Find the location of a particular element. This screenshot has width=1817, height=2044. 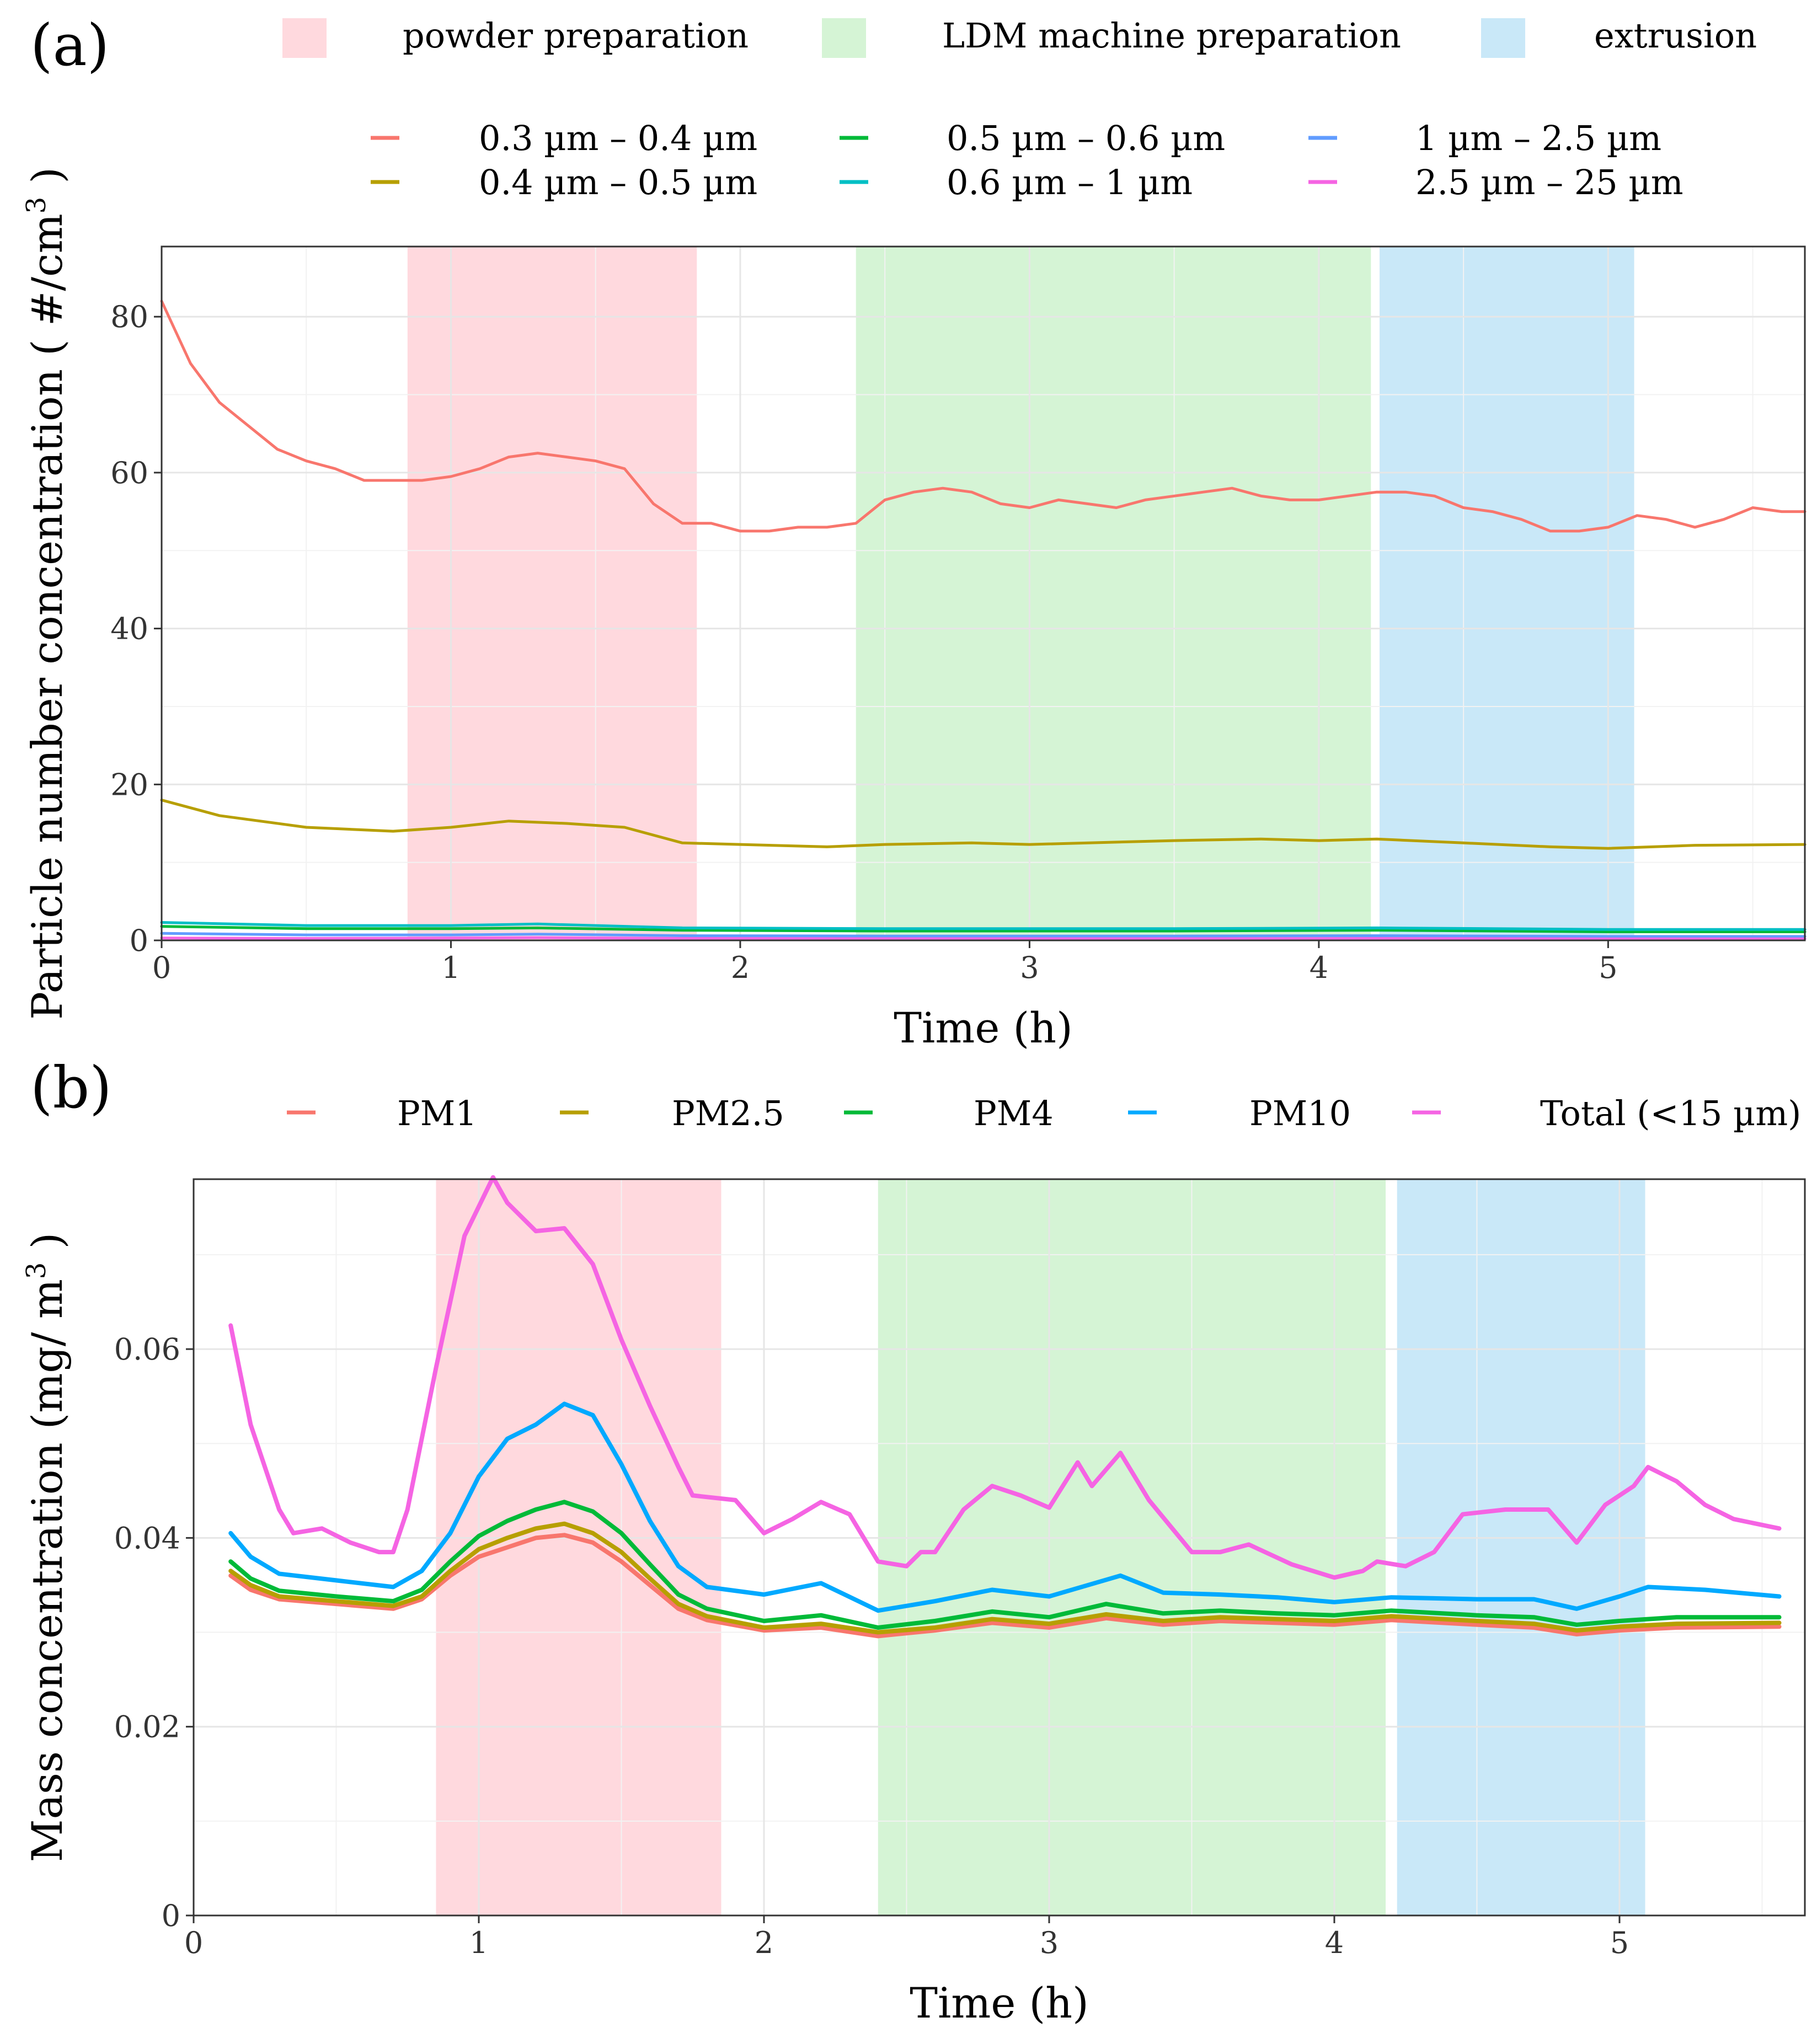

plot-a-y-axis-title-end: ) is located at coordinates (48, 182).